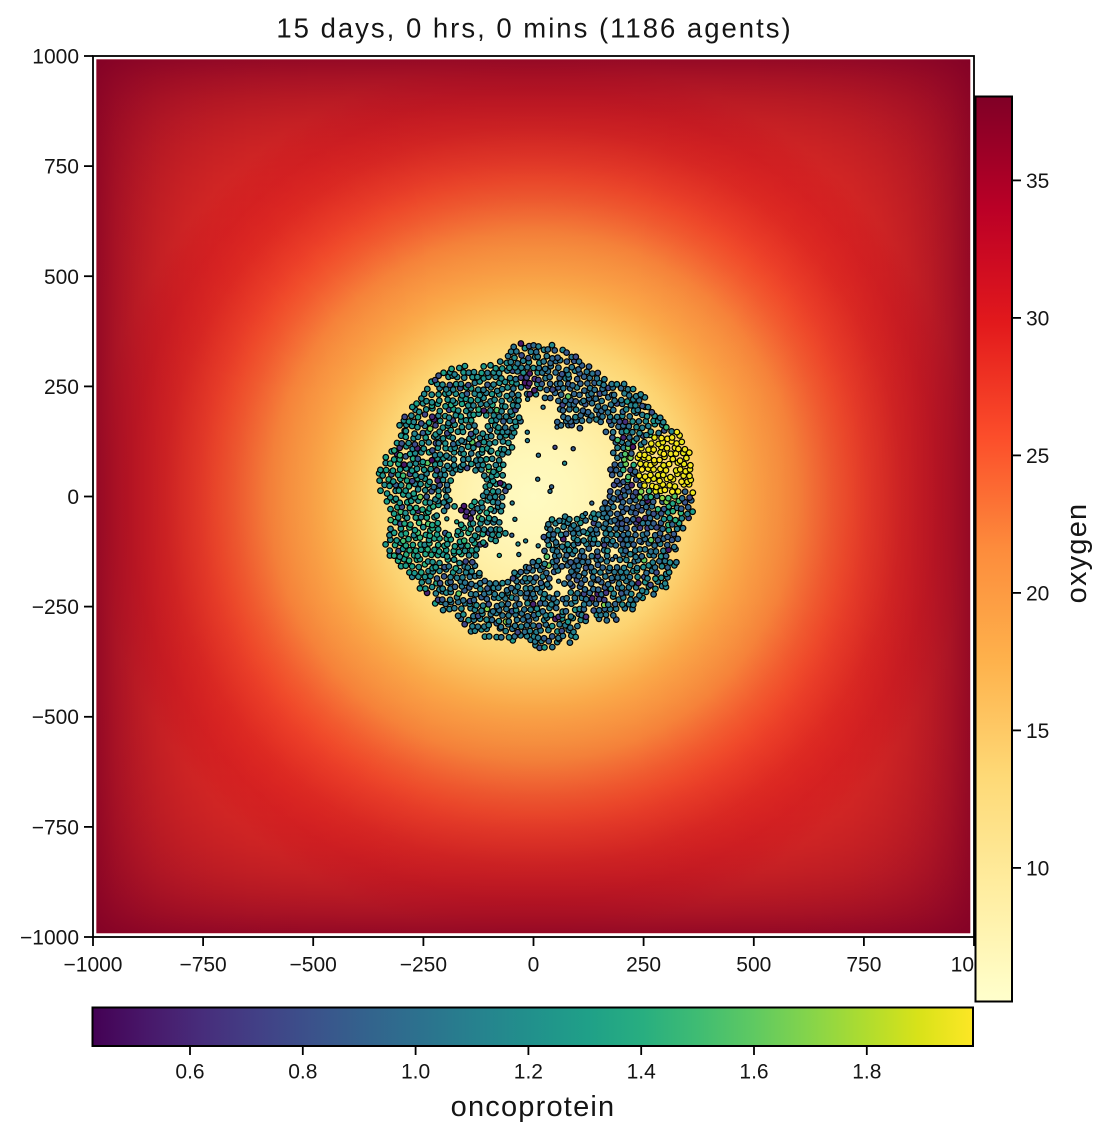  Describe the element at coordinates (533, 1107) in the screenshot. I see `svg-text: oncoprotein` at that location.